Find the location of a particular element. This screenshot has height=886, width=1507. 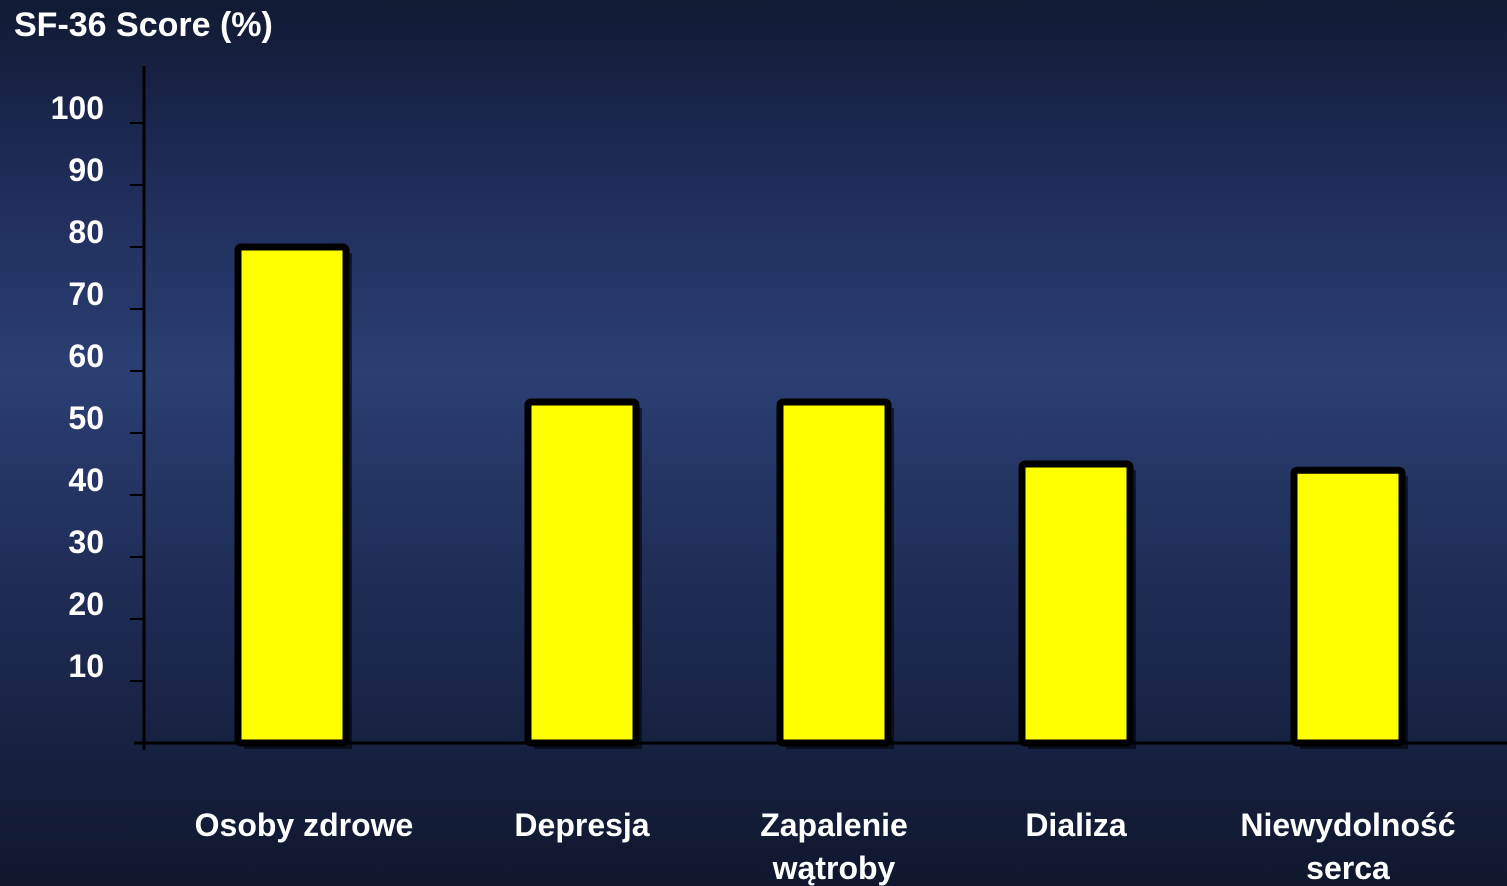

y-tick-label: 40 is located at coordinates (86, 480).